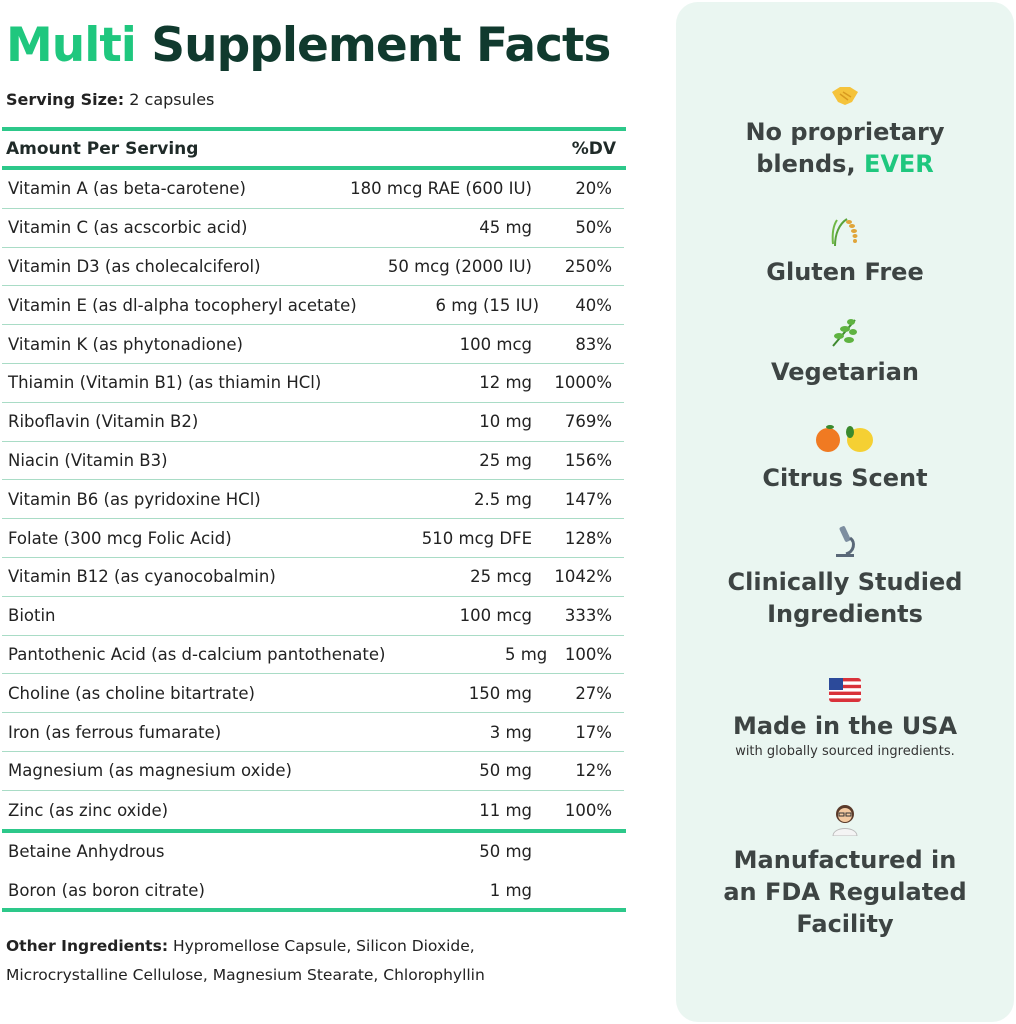 The width and height of the screenshot is (1016, 1024). What do you see at coordinates (487, 305) in the screenshot?
I see `nutrient-amount: 6 mg (15 IU)` at bounding box center [487, 305].